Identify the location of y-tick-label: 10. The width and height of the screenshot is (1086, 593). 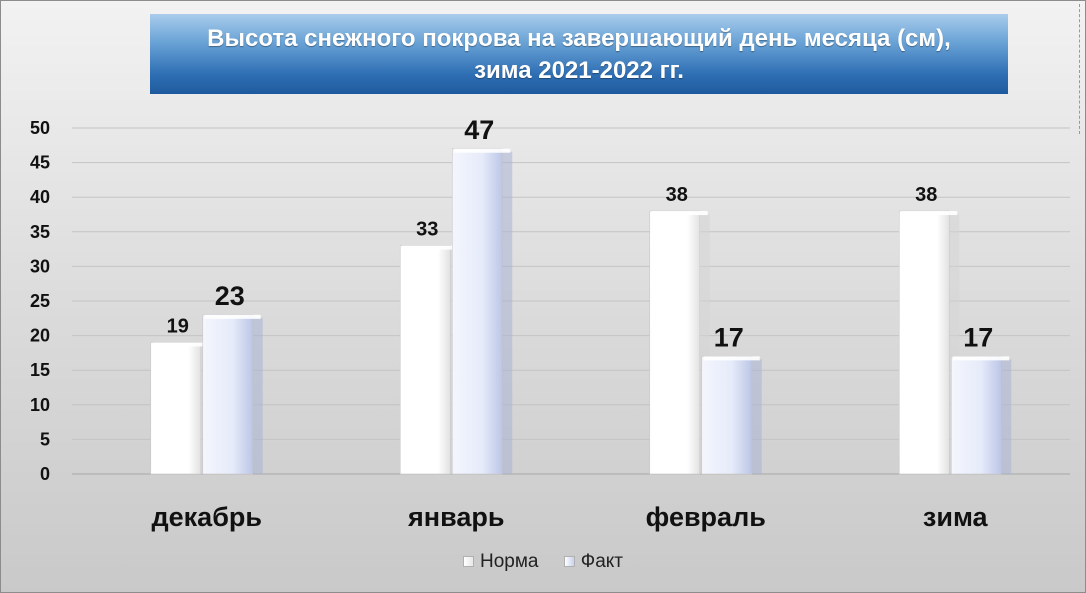
(40, 405).